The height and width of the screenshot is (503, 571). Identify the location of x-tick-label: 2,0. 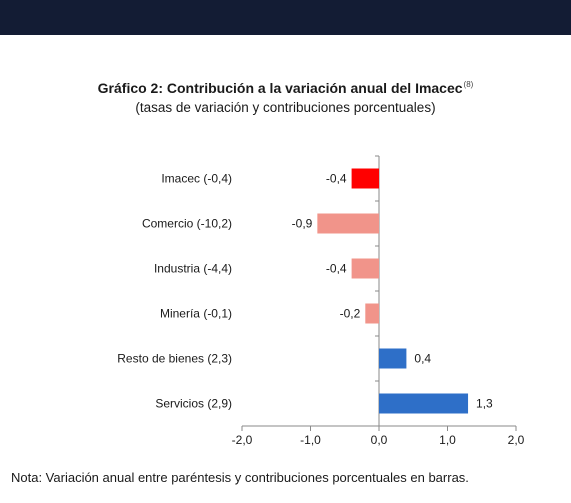
(516, 440).